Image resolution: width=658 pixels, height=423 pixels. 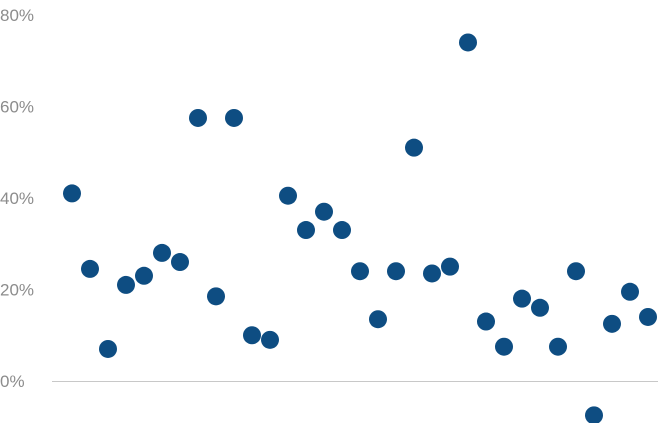 I want to click on y-axis-tick-labels: 0% 20% 40% 60% 80%, so click(x=17, y=198).